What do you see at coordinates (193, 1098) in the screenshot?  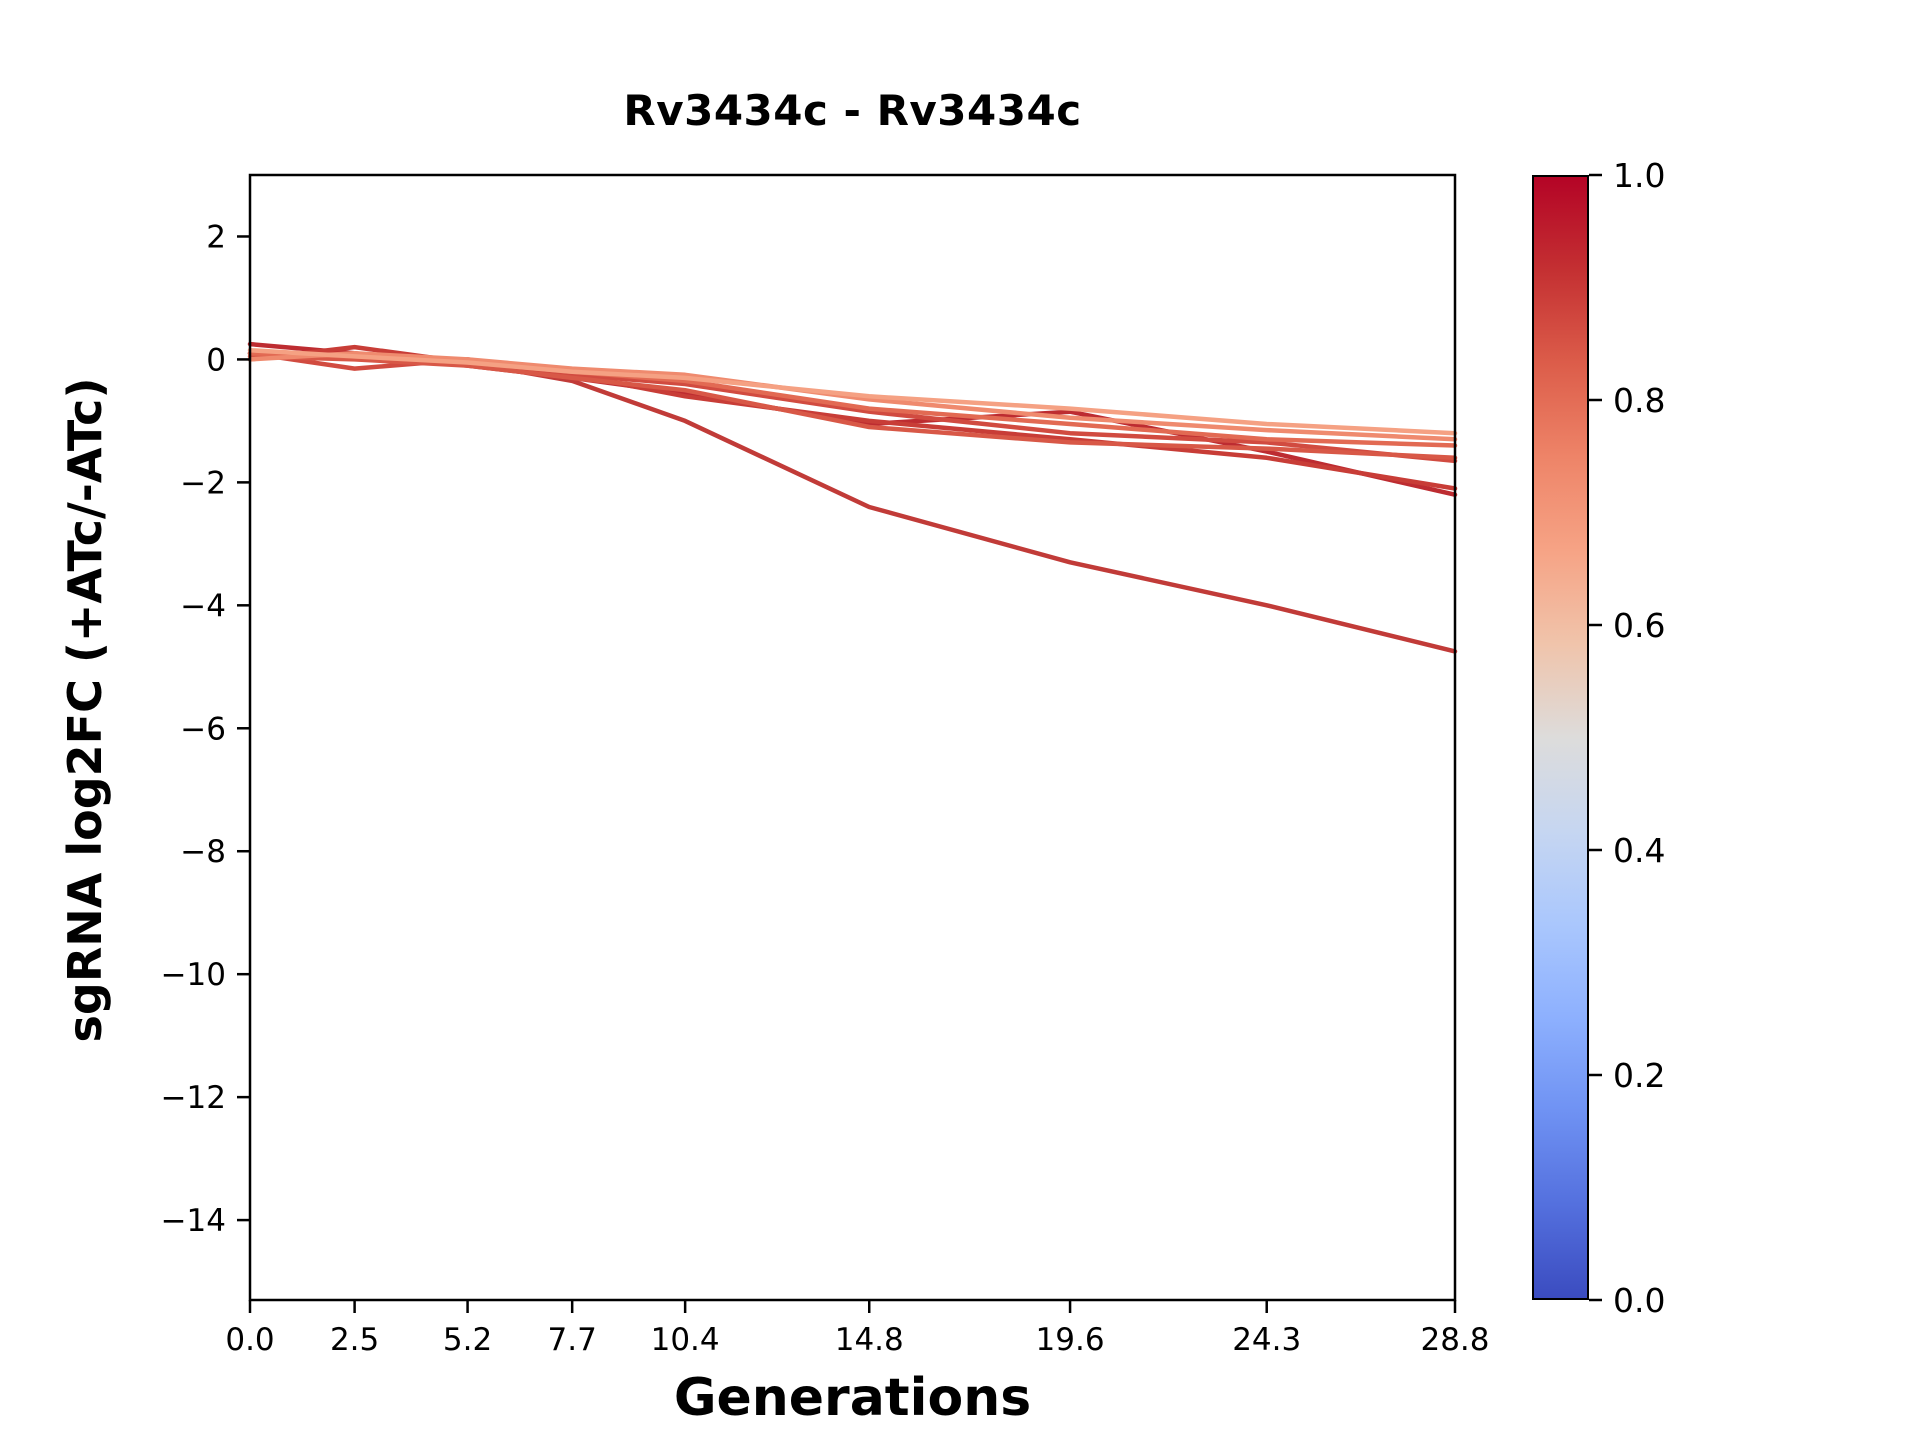 I see `y-tick-label: −12` at bounding box center [193, 1098].